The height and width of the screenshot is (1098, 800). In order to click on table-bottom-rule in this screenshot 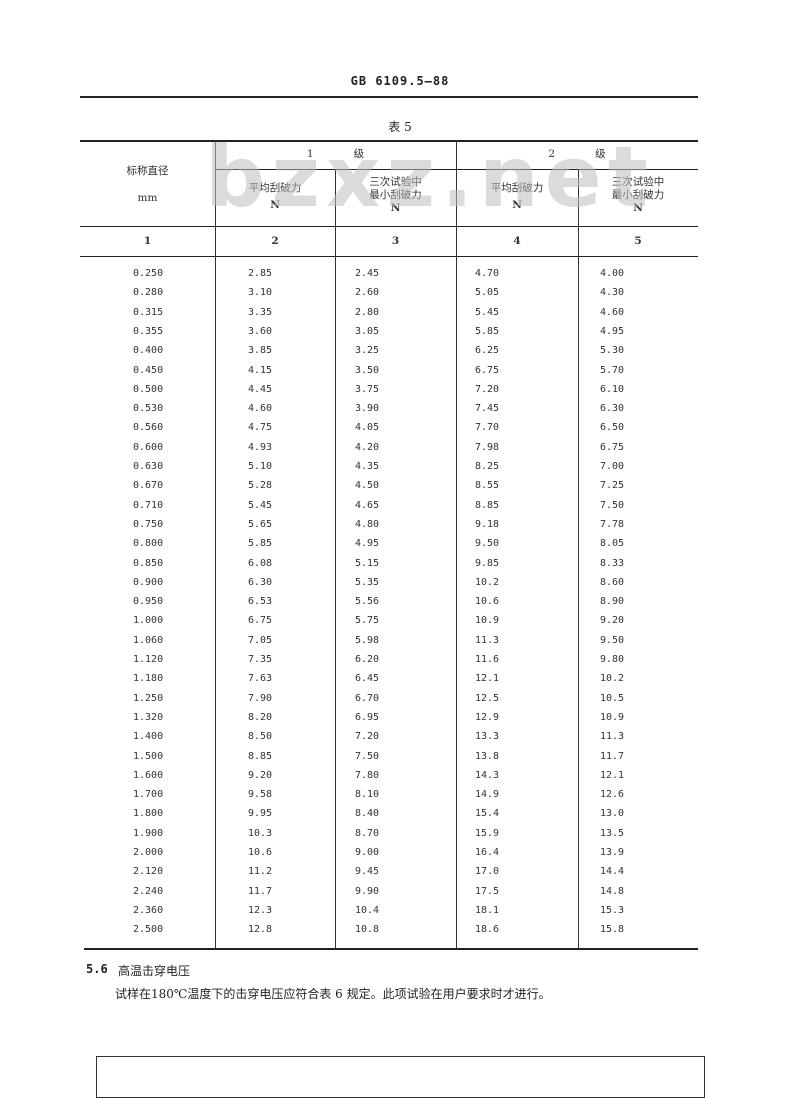, I will do `click(391, 949)`.